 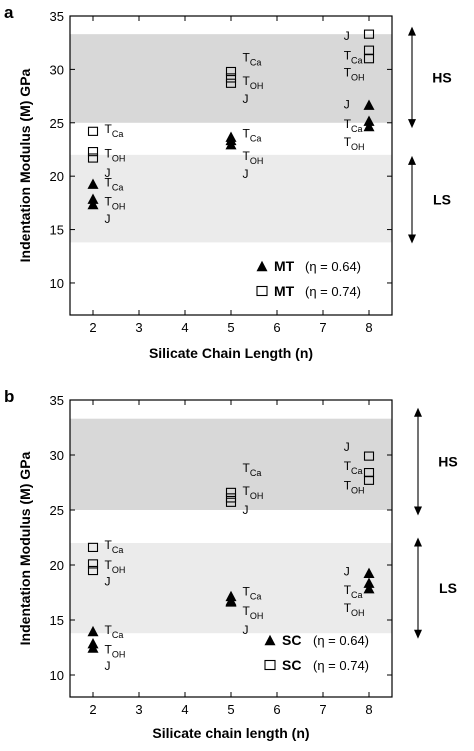 What do you see at coordinates (138, 709) in the screenshot?
I see `x-tick-label: 3` at bounding box center [138, 709].